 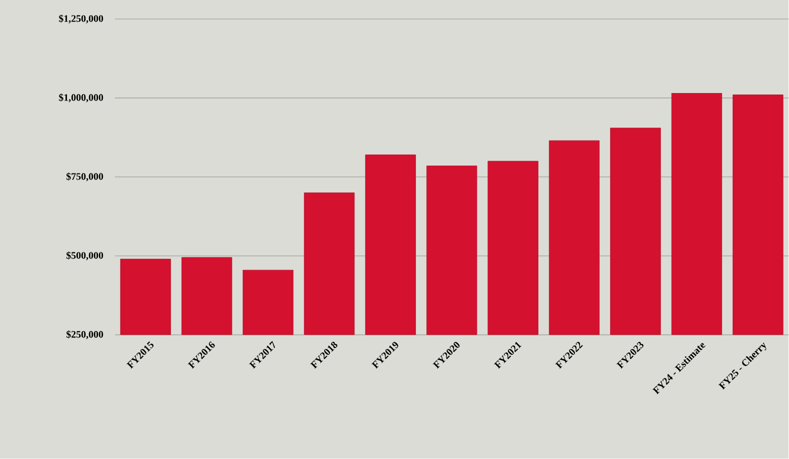 I want to click on y-tick-label: $1,250,000, so click(x=81, y=19).